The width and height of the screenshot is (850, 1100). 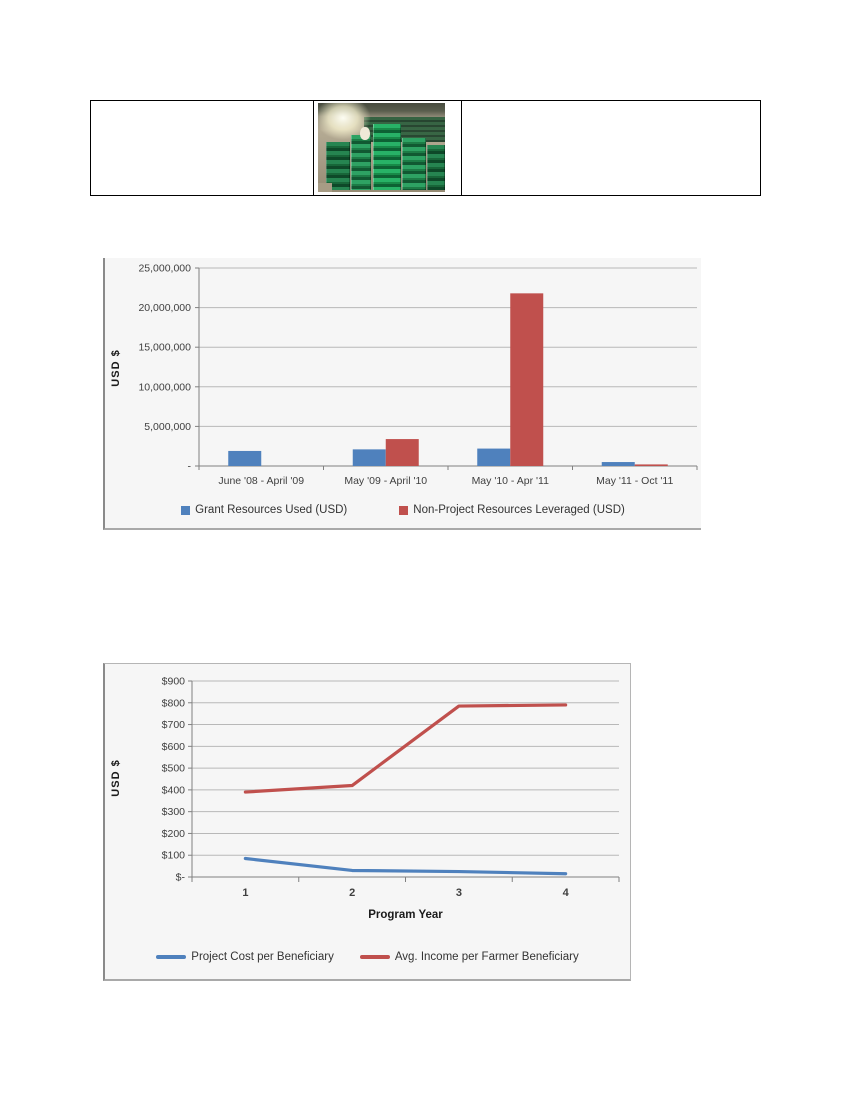 I want to click on blue-line-legend-icon, so click(x=171, y=957).